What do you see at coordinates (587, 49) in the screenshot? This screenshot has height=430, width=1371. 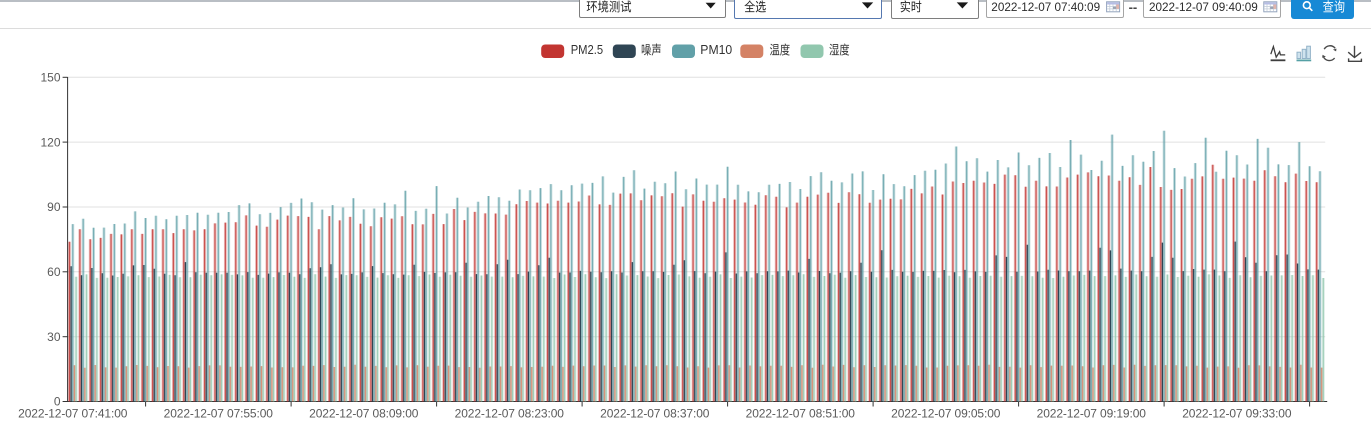 I see `svg-text: PM2.5` at bounding box center [587, 49].